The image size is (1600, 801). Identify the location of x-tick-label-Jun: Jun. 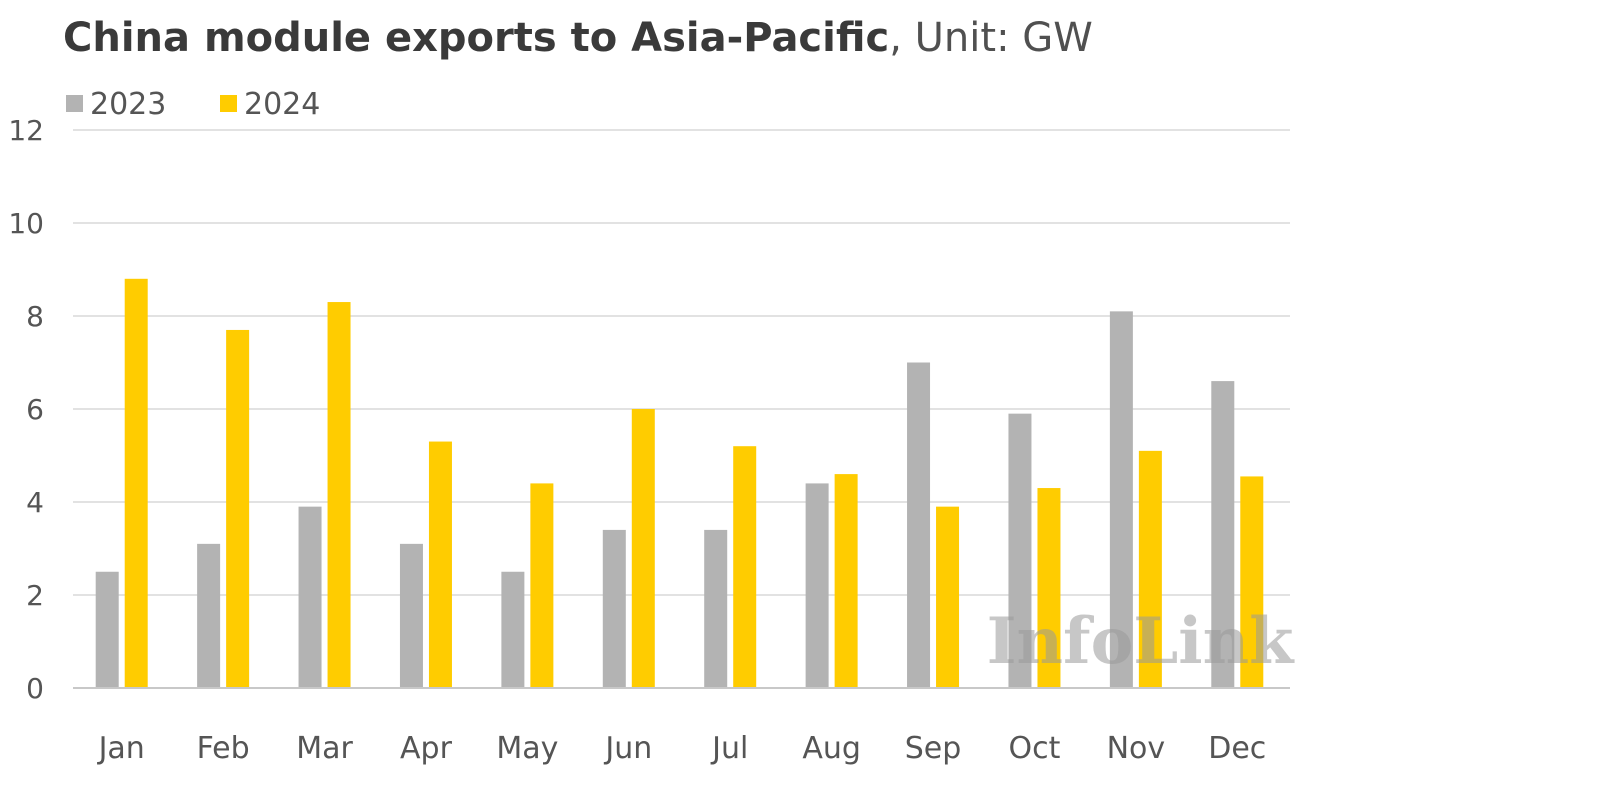
(627, 748).